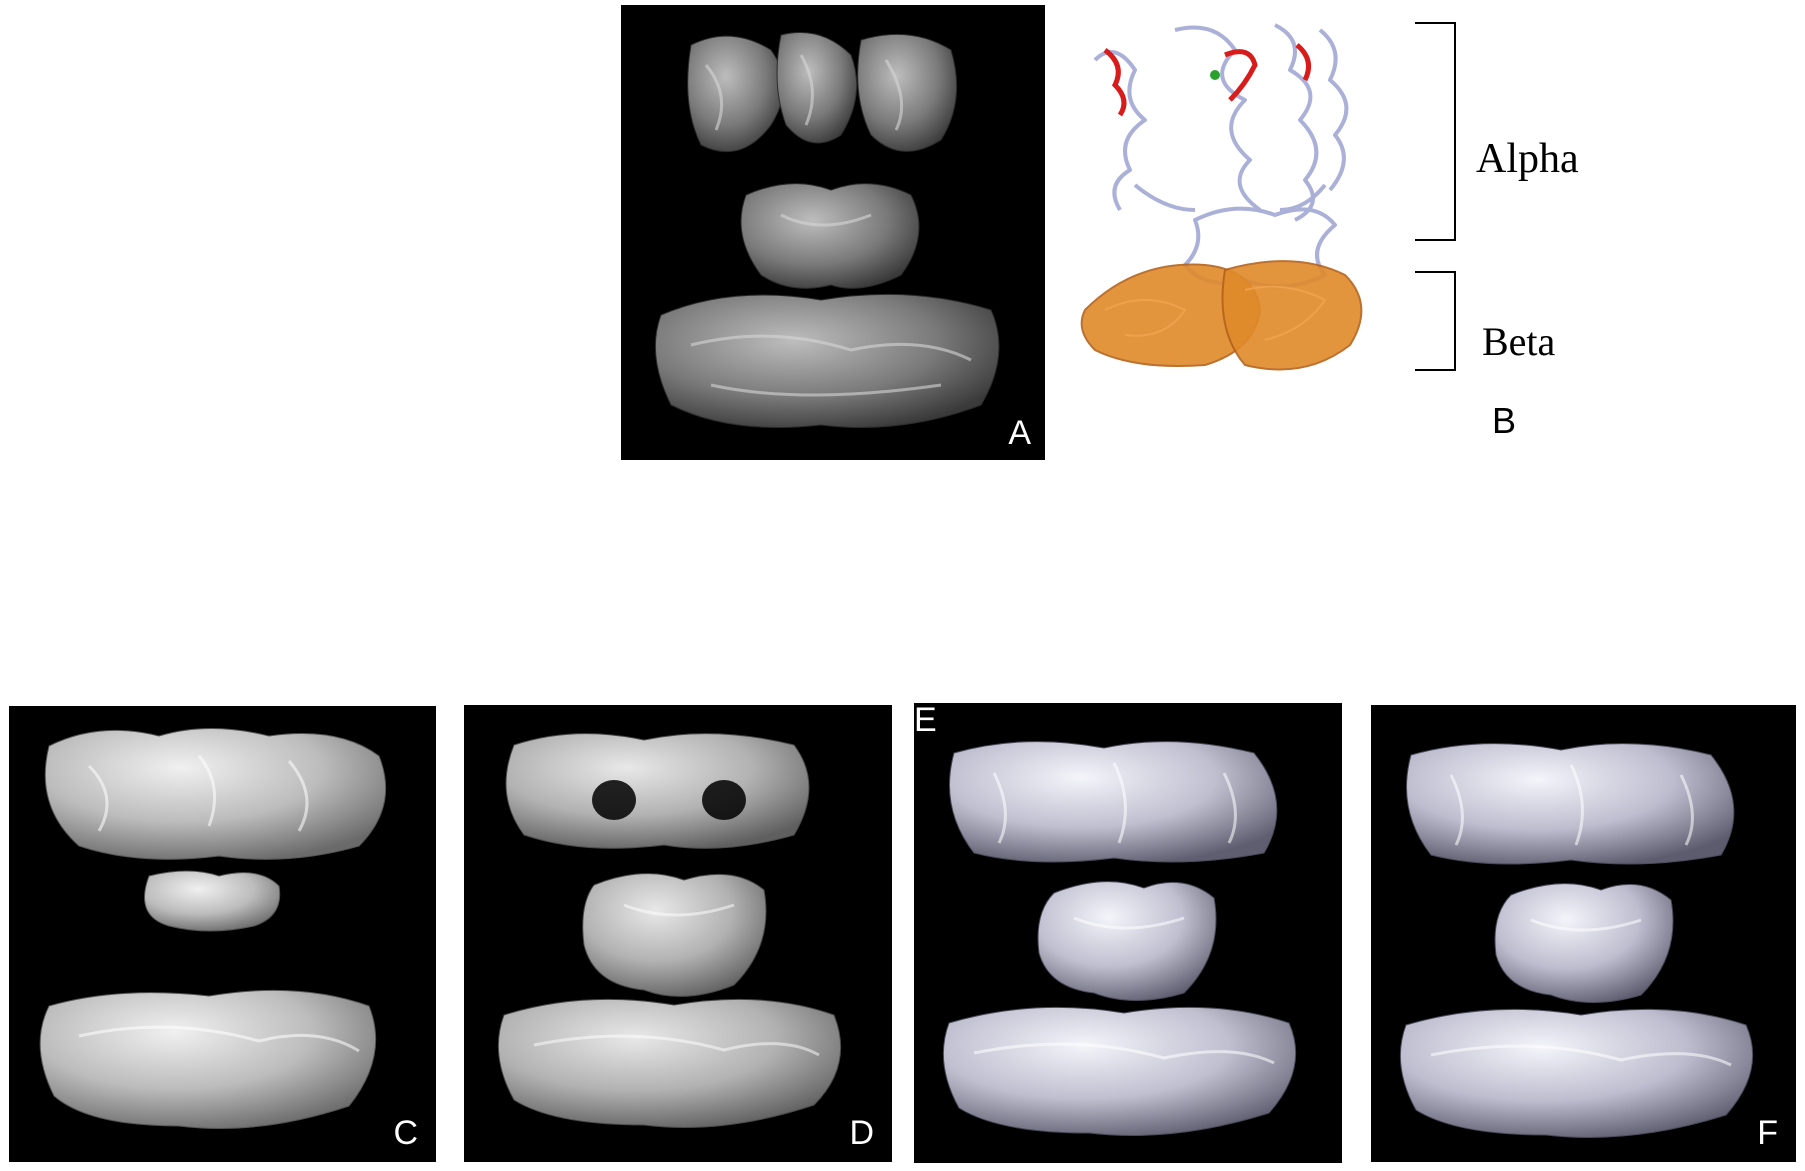  I want to click on panel-a-density-map: A, so click(833, 232).